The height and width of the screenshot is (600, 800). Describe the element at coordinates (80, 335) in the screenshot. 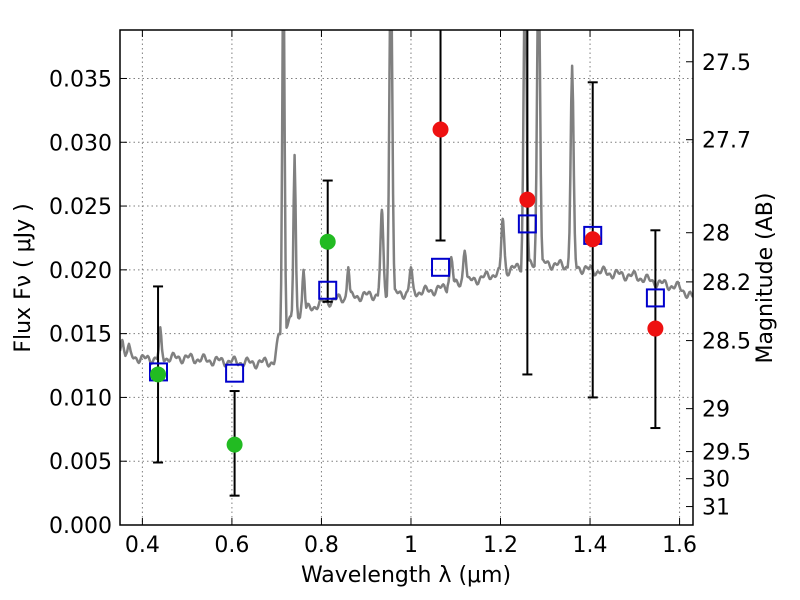

I see `y-tick-label: 0.015` at that location.